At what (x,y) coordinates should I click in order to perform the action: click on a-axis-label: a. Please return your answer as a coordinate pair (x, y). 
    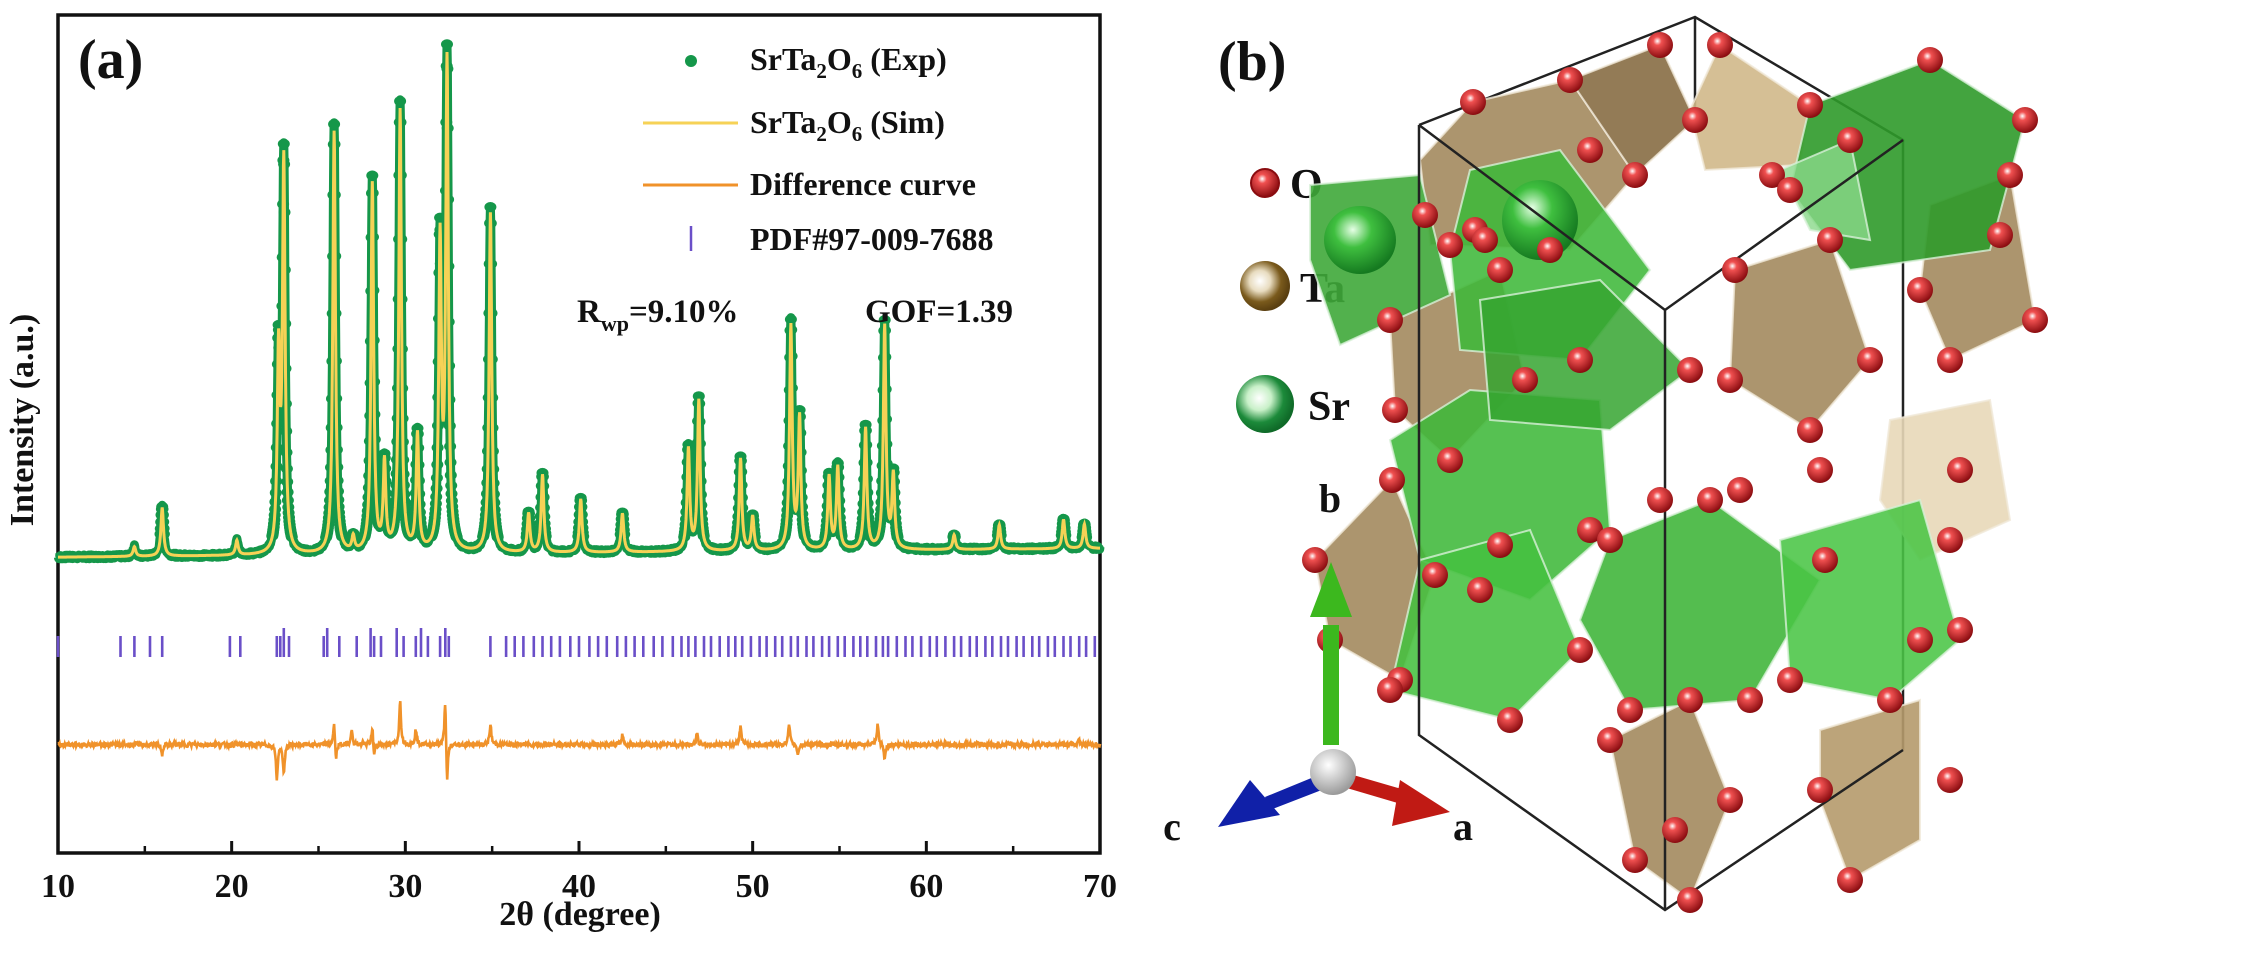
    Looking at the image, I should click on (1463, 826).